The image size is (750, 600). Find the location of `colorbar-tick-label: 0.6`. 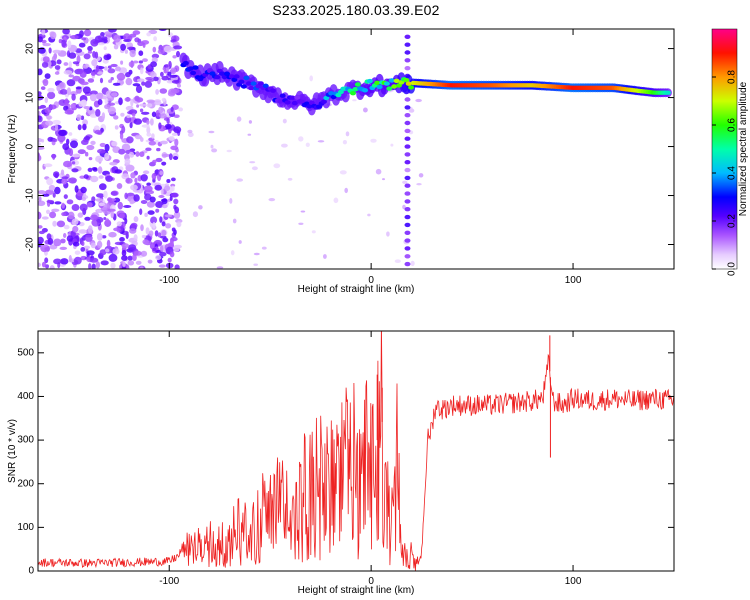

colorbar-tick-label: 0.6 is located at coordinates (732, 125).